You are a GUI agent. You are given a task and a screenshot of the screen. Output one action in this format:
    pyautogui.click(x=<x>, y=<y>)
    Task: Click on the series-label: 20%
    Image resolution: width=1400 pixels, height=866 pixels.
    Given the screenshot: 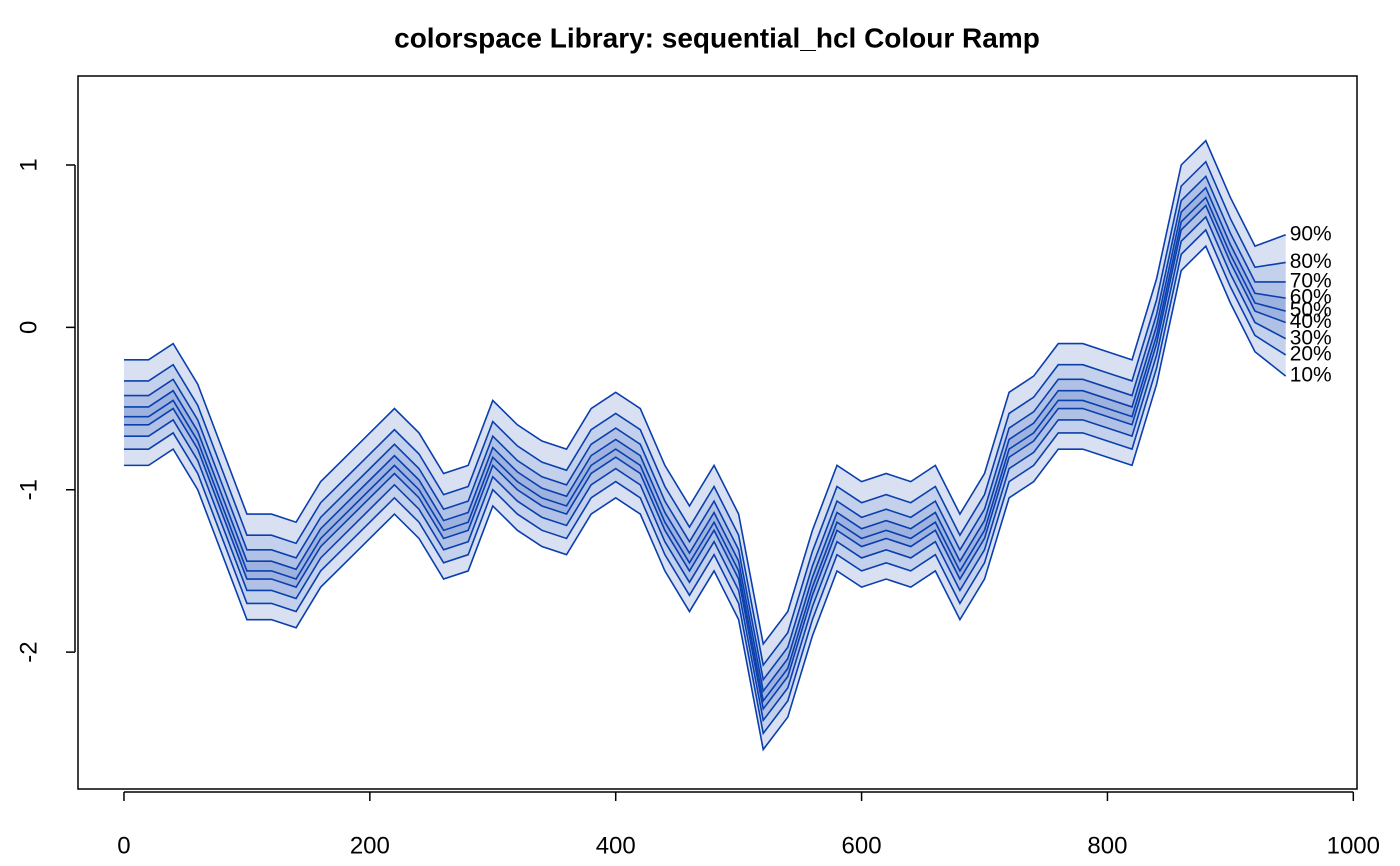 What is the action you would take?
    pyautogui.click(x=1311, y=354)
    